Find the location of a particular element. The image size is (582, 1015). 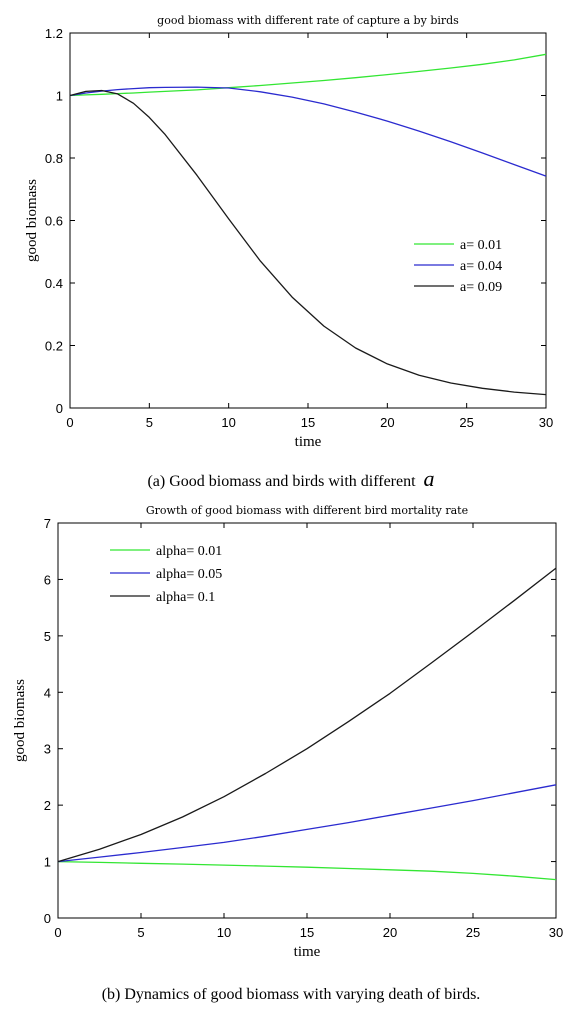

caption-a-variable: a is located at coordinates (429, 478).